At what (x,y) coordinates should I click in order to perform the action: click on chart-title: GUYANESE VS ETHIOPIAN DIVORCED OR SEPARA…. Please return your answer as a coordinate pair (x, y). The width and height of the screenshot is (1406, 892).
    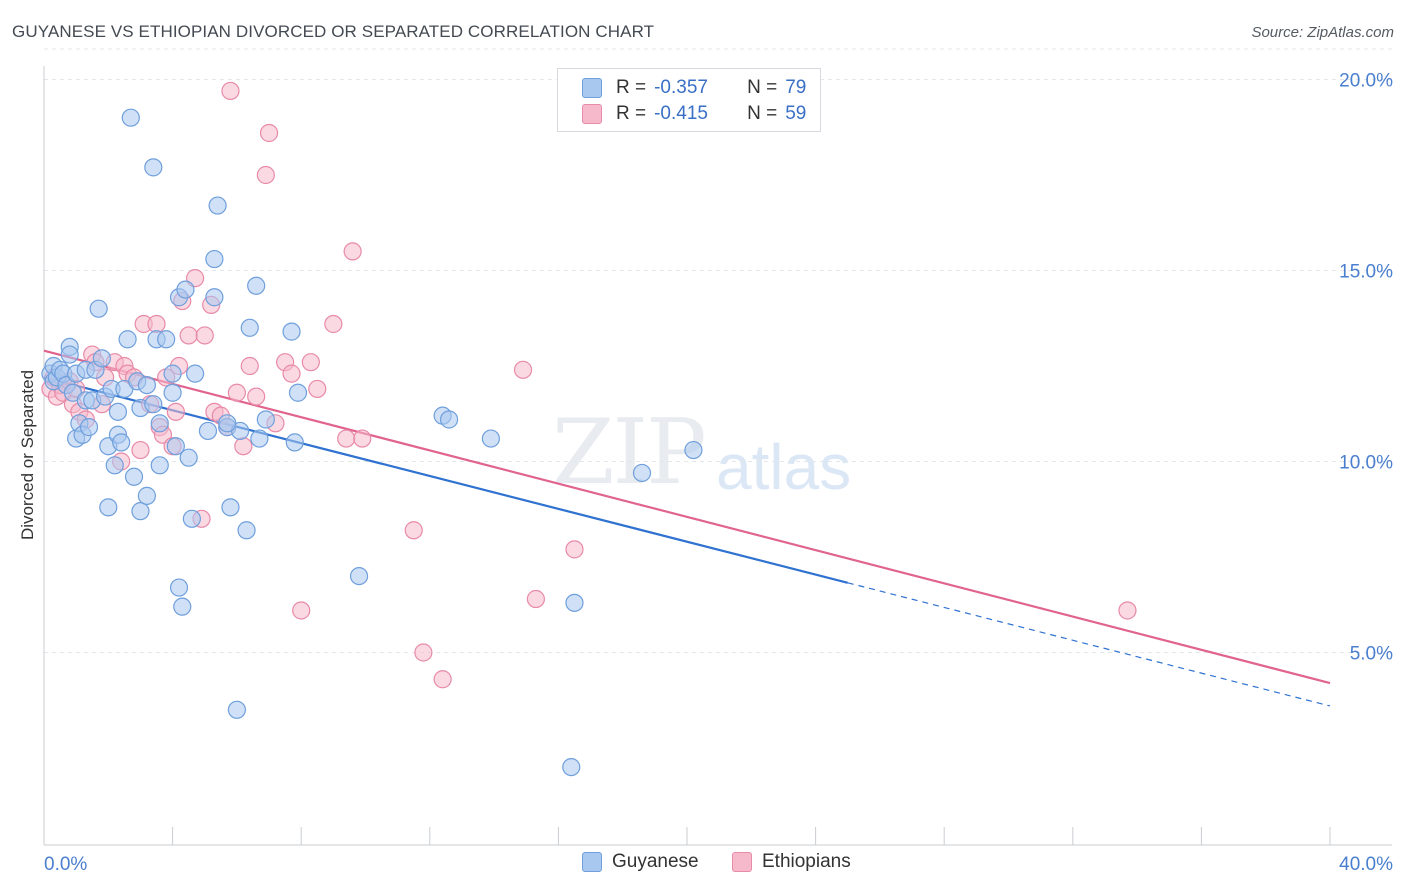
    Looking at the image, I should click on (333, 31).